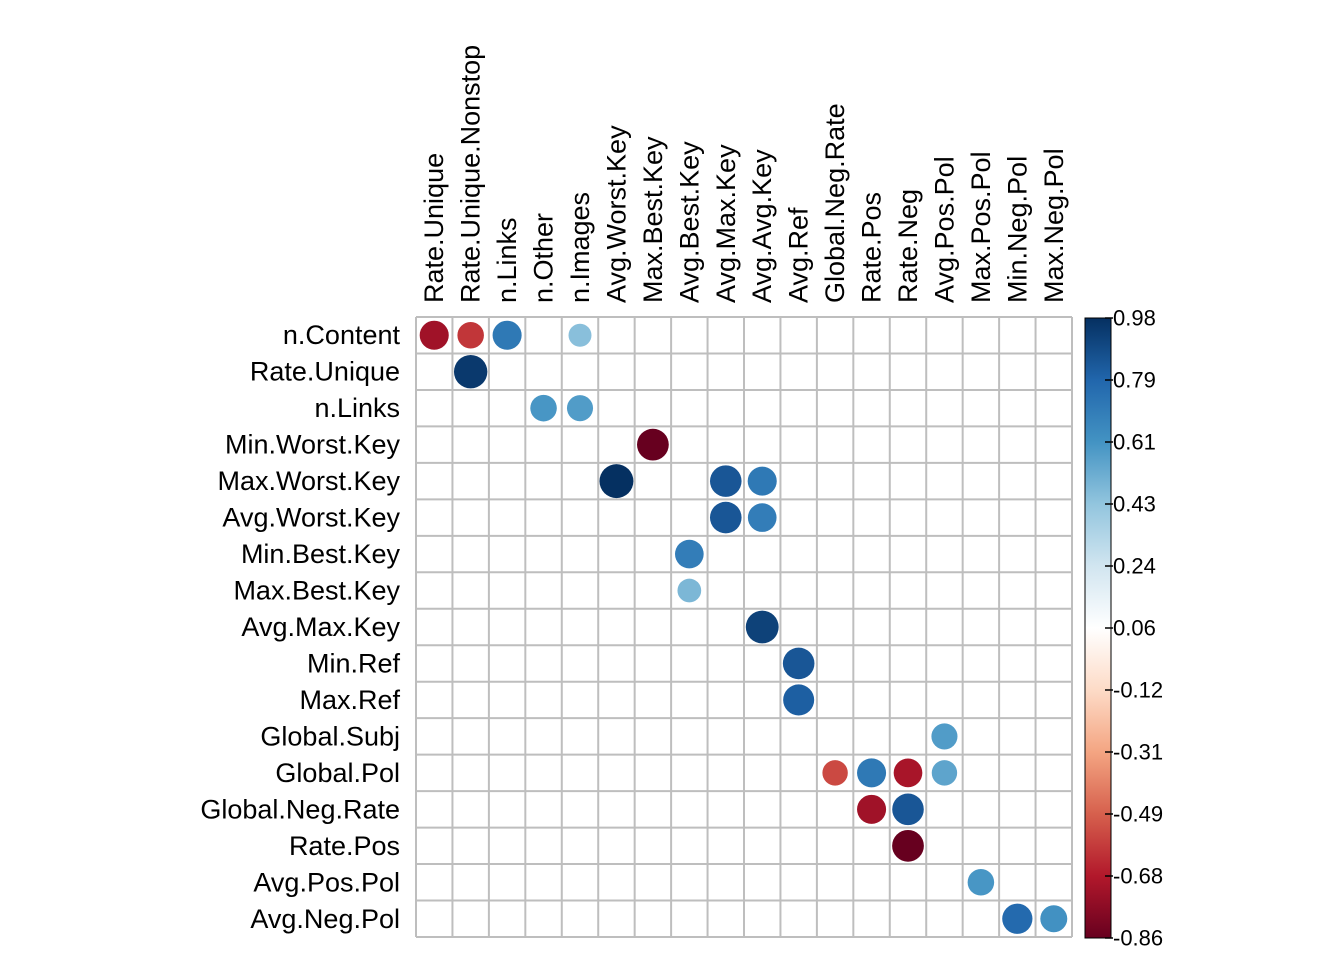 This screenshot has height=960, width=1344. Describe the element at coordinates (507, 260) in the screenshot. I see `column-label: n.Links` at that location.